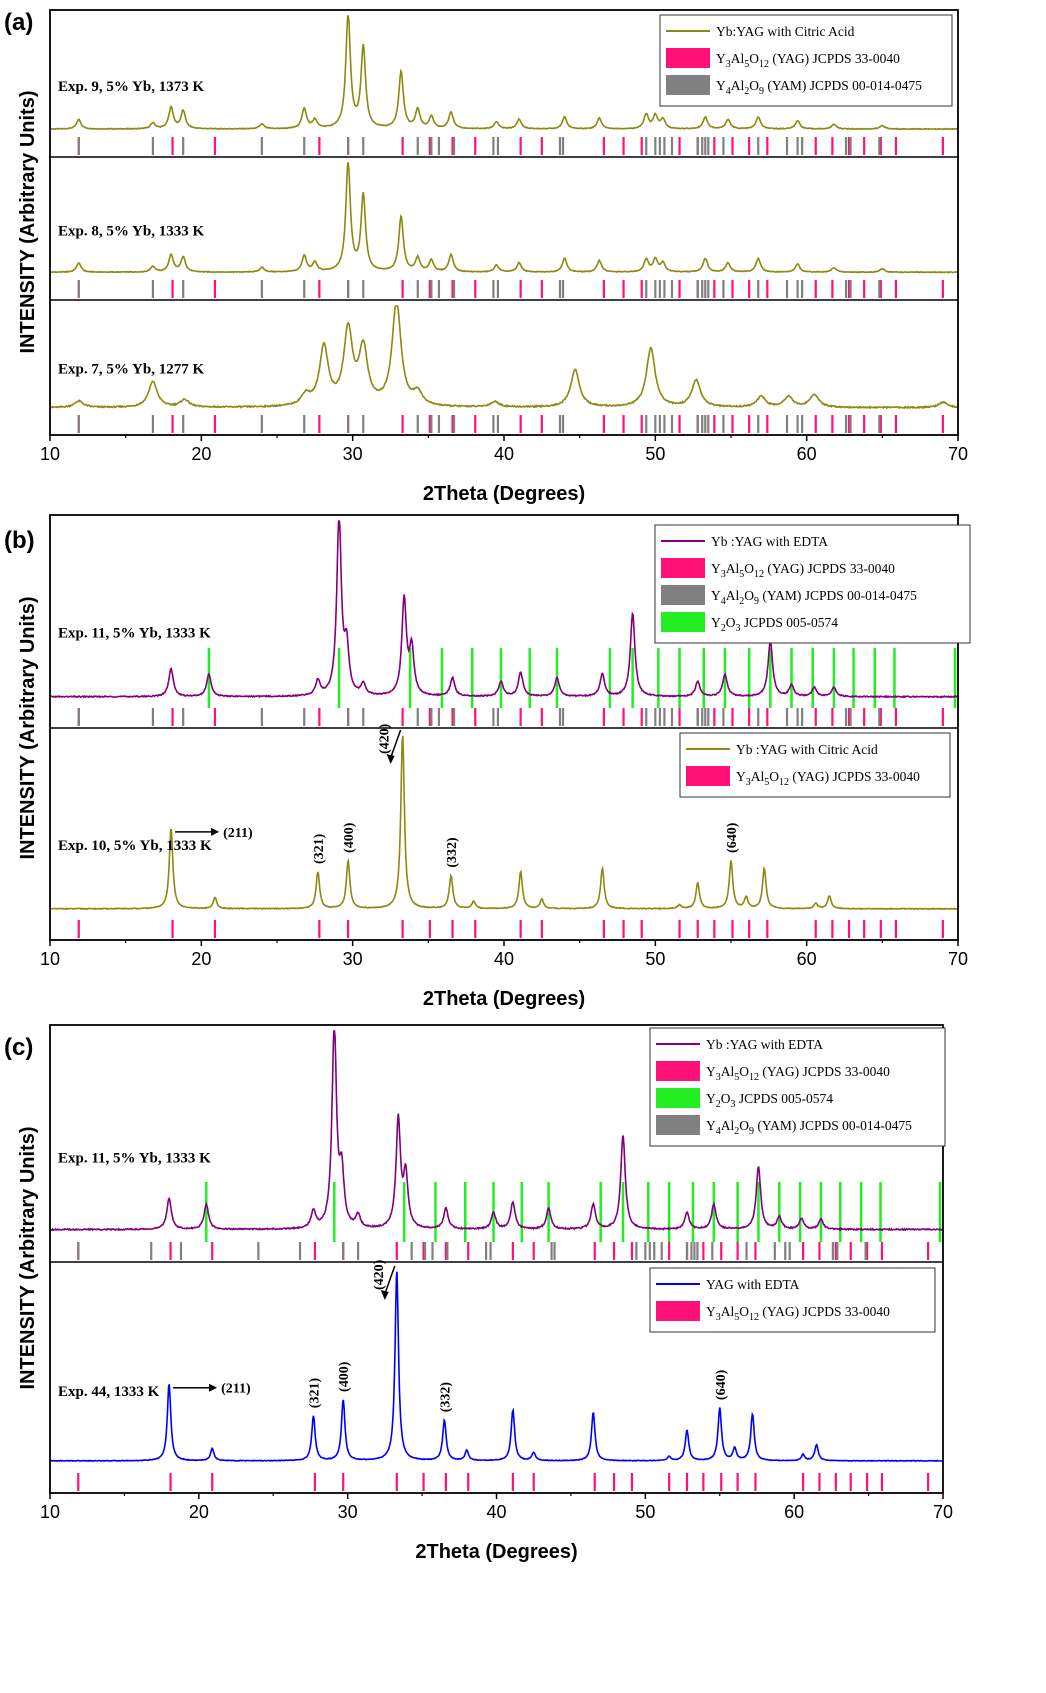  Describe the element at coordinates (131, 231) in the screenshot. I see `sample-label: Exp. 8, 5% Yb, 1333 K` at that location.